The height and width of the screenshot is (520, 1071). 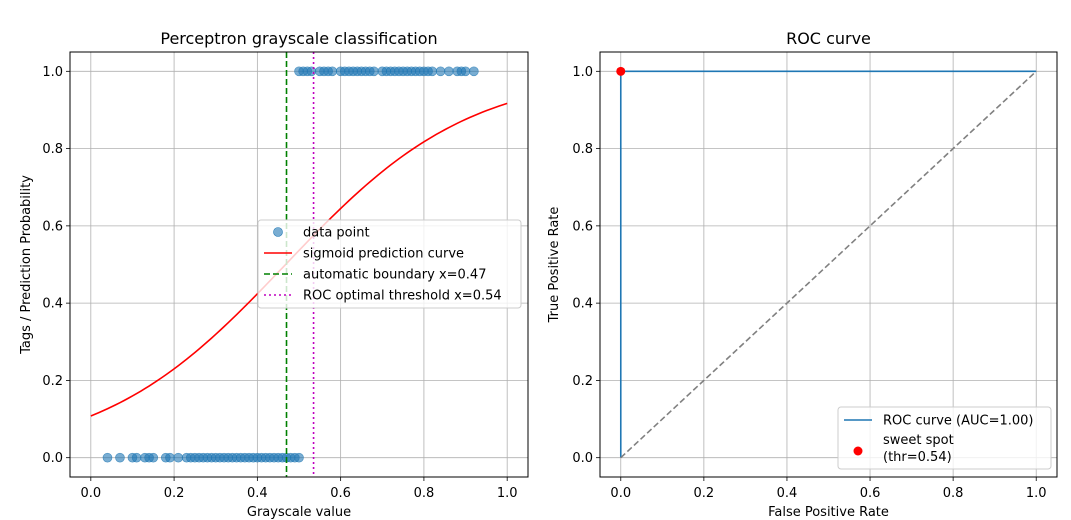 I want to click on right-x-tick-label: 0.8, so click(x=953, y=493).